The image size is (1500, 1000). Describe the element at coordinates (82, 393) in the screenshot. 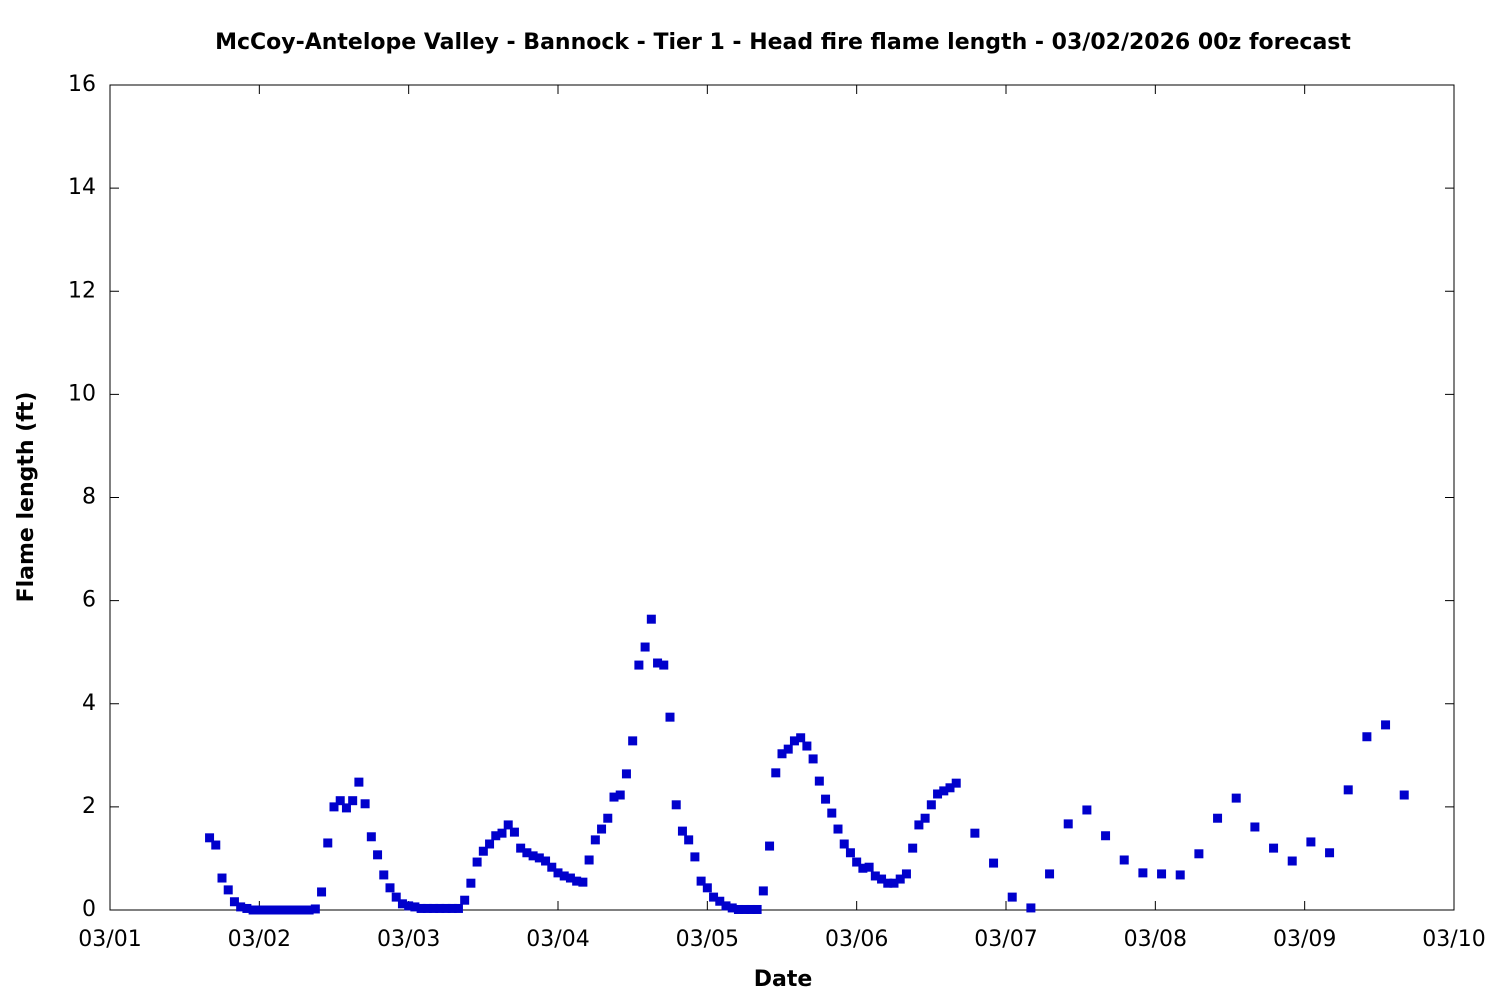

I see `y-tick-label: 10` at that location.